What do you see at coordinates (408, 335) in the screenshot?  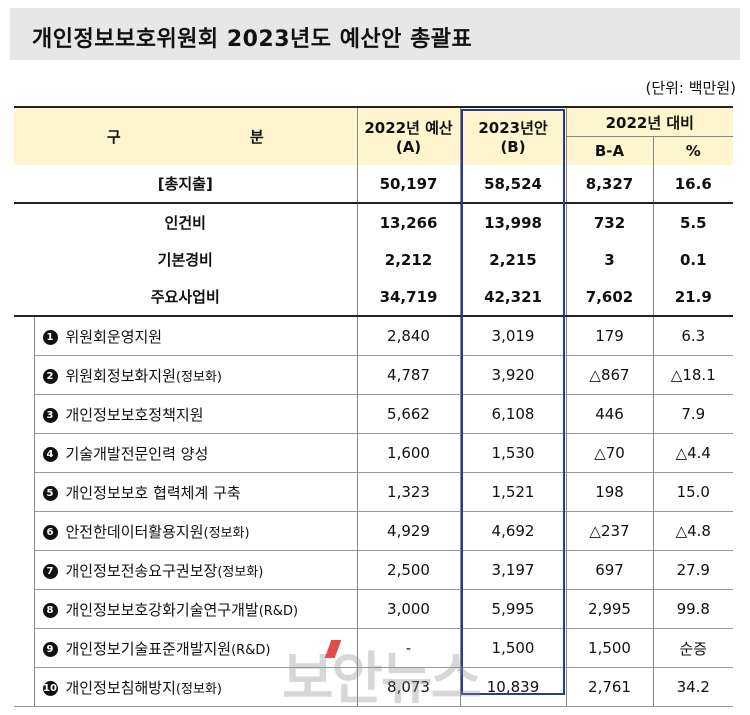 I see `value-2022: 2,840` at bounding box center [408, 335].